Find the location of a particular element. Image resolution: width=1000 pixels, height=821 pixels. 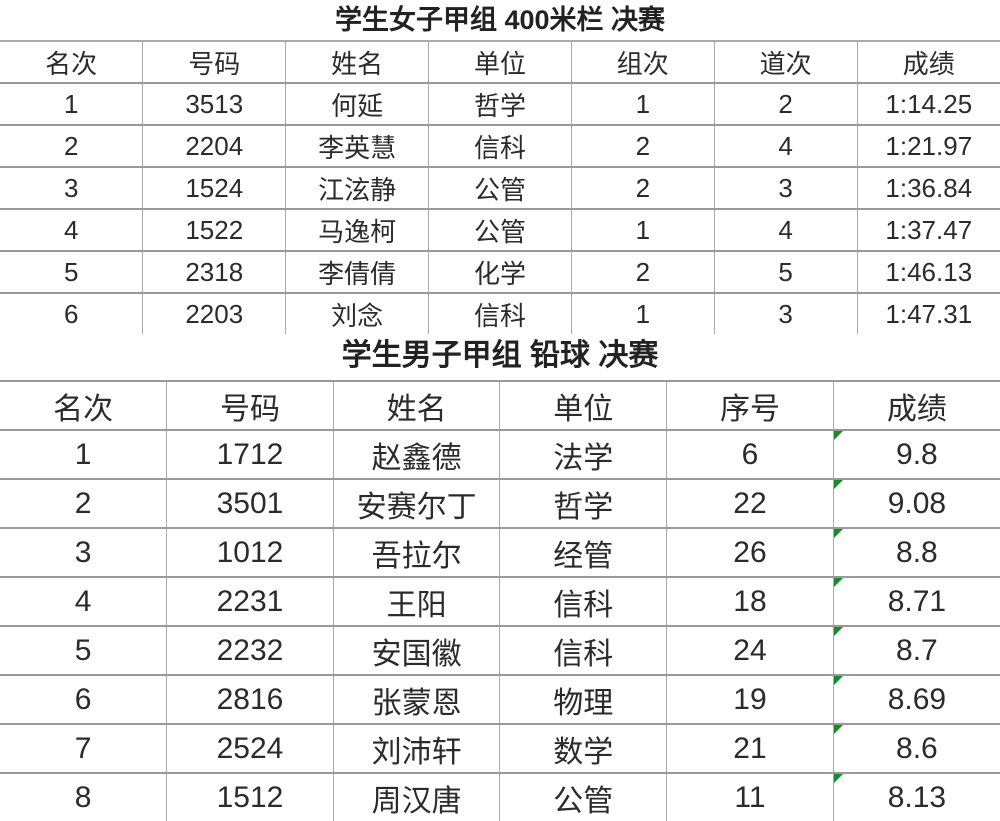

table-cell: 李英慧 is located at coordinates (357, 146).